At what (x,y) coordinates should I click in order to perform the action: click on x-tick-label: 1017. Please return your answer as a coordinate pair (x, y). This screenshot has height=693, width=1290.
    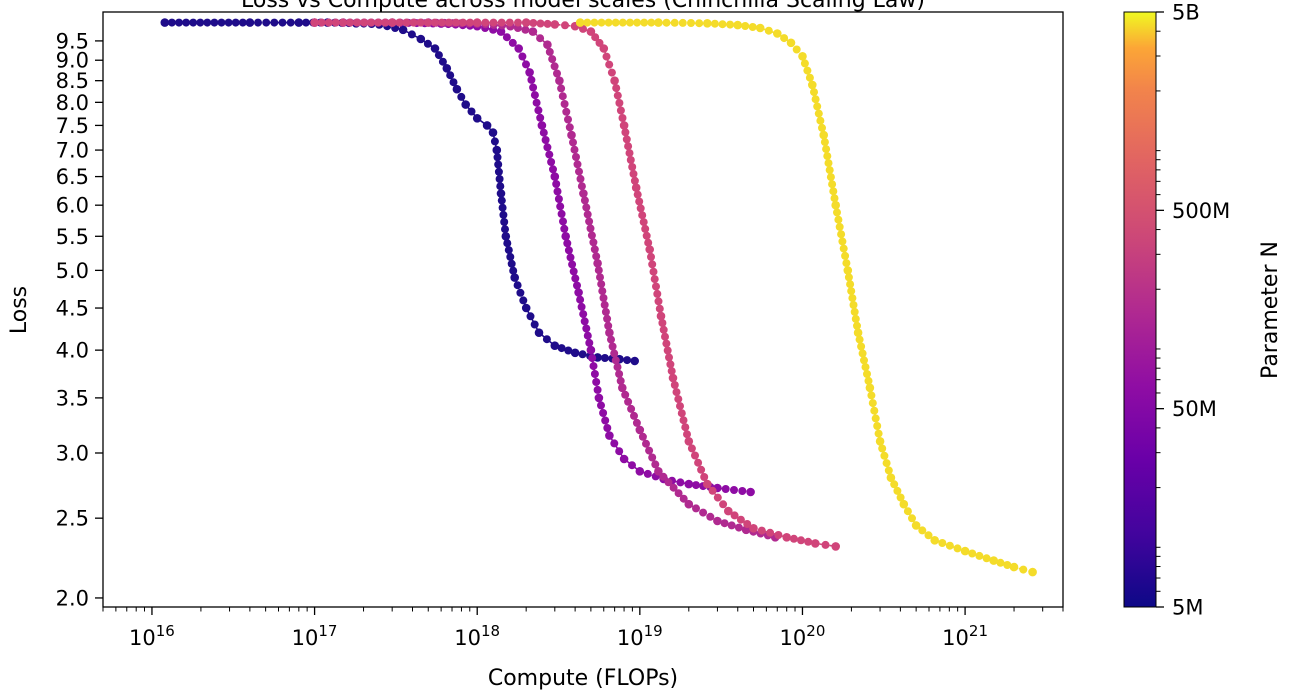
    Looking at the image, I should click on (315, 636).